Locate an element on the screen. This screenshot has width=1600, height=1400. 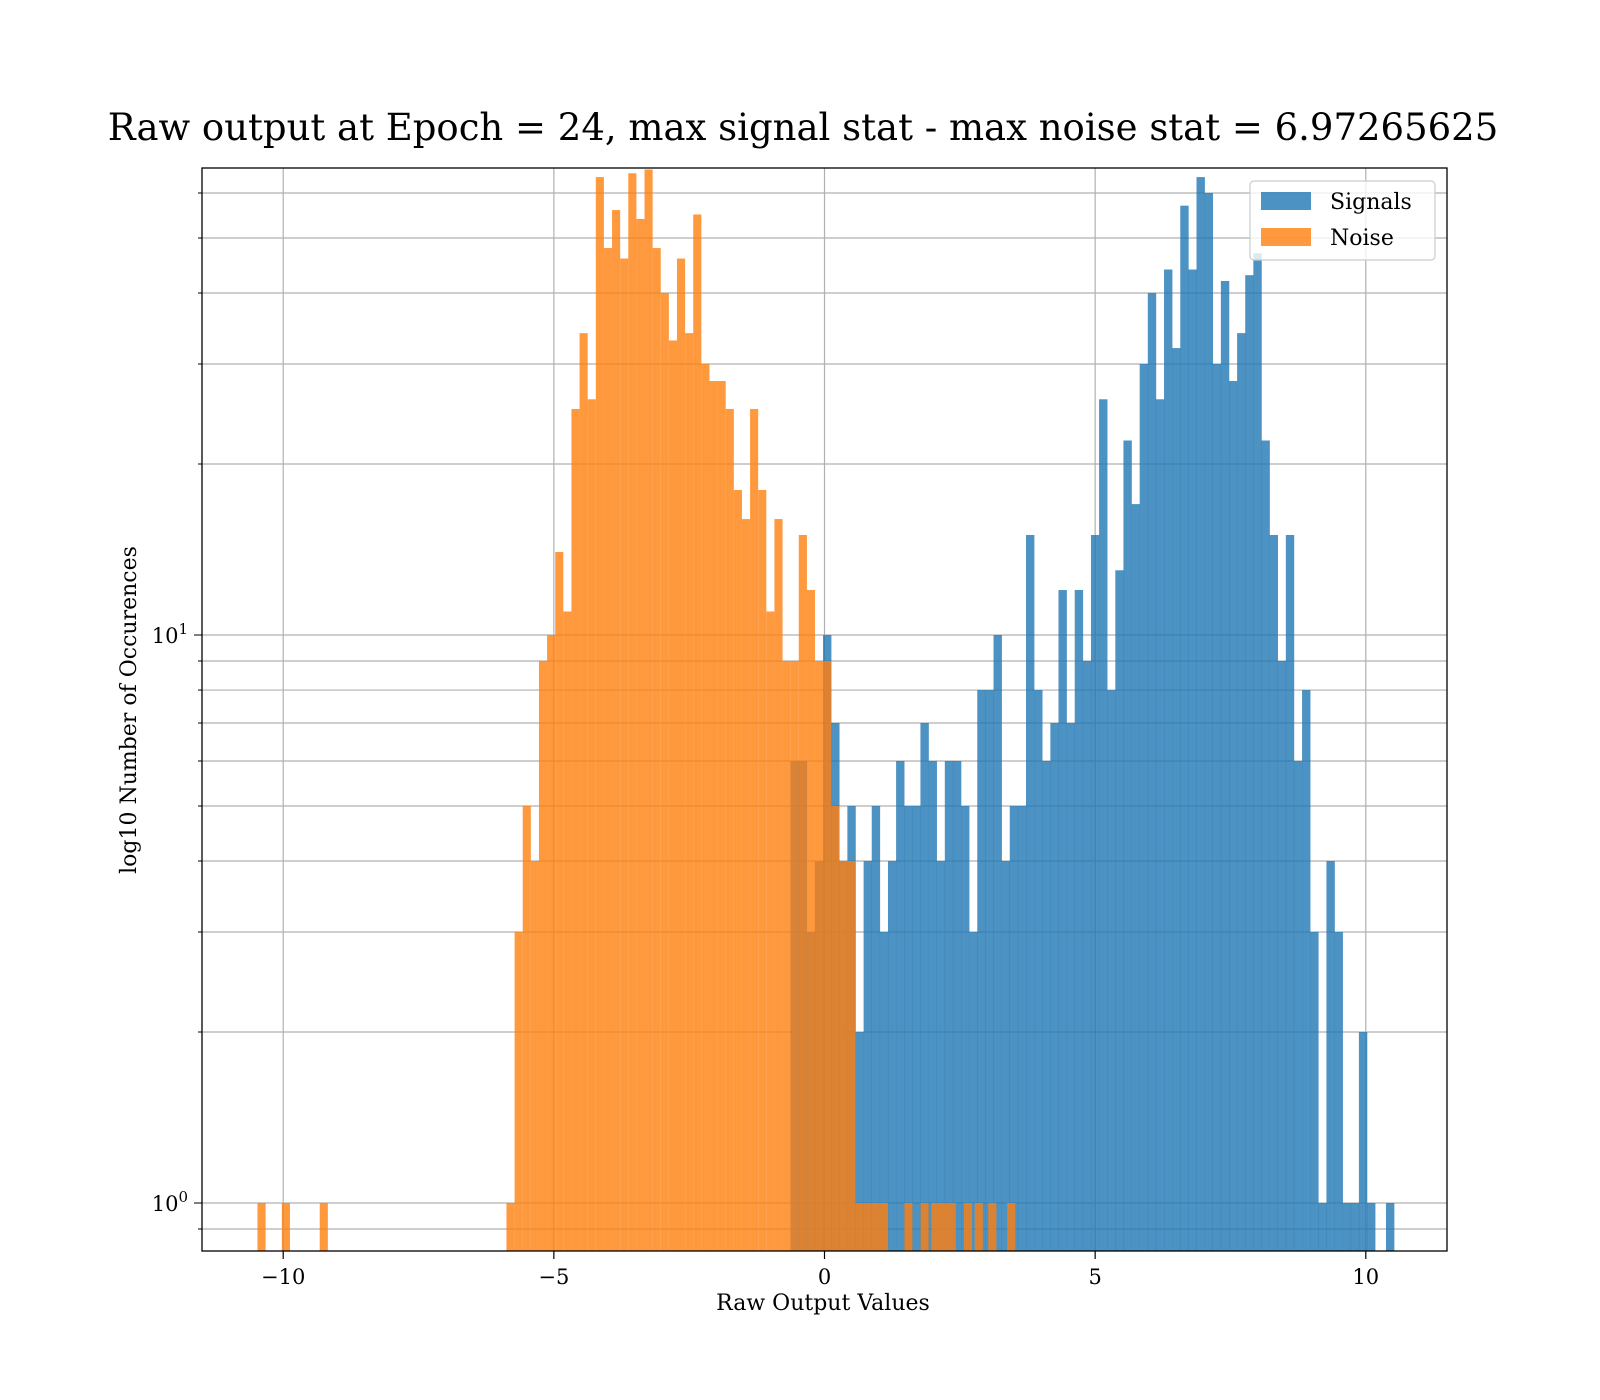
y-tick-label: 10⁰ is located at coordinates (170, 1202).